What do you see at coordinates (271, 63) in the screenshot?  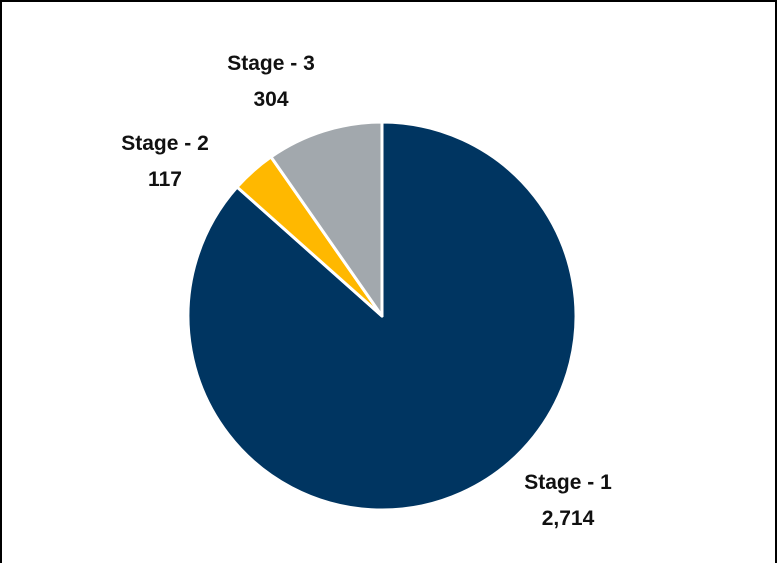 I see `slice-category-label: Stage - 3` at bounding box center [271, 63].